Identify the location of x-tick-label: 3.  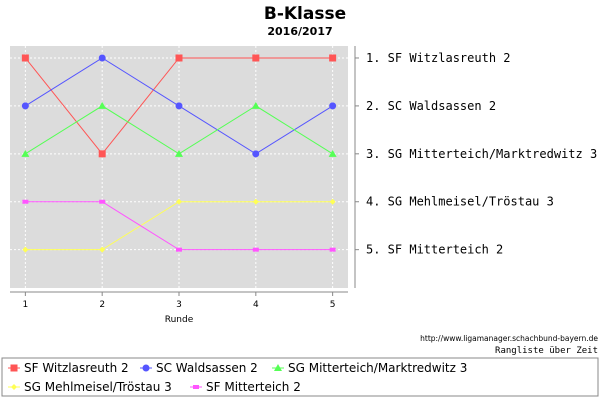
(179, 305).